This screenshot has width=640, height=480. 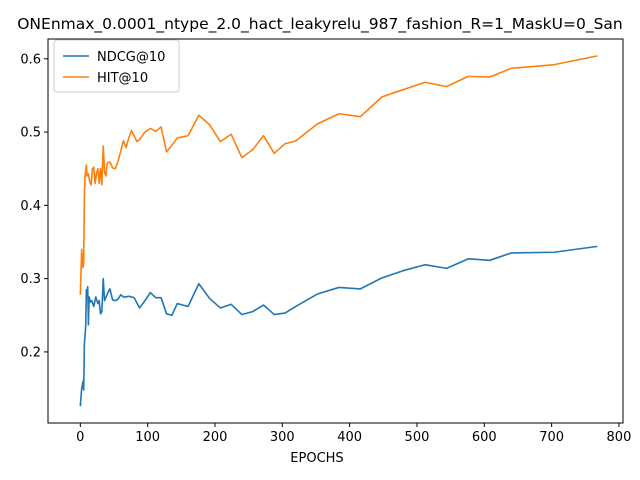 I want to click on legend-label-hit: HIT@10, so click(x=122, y=78).